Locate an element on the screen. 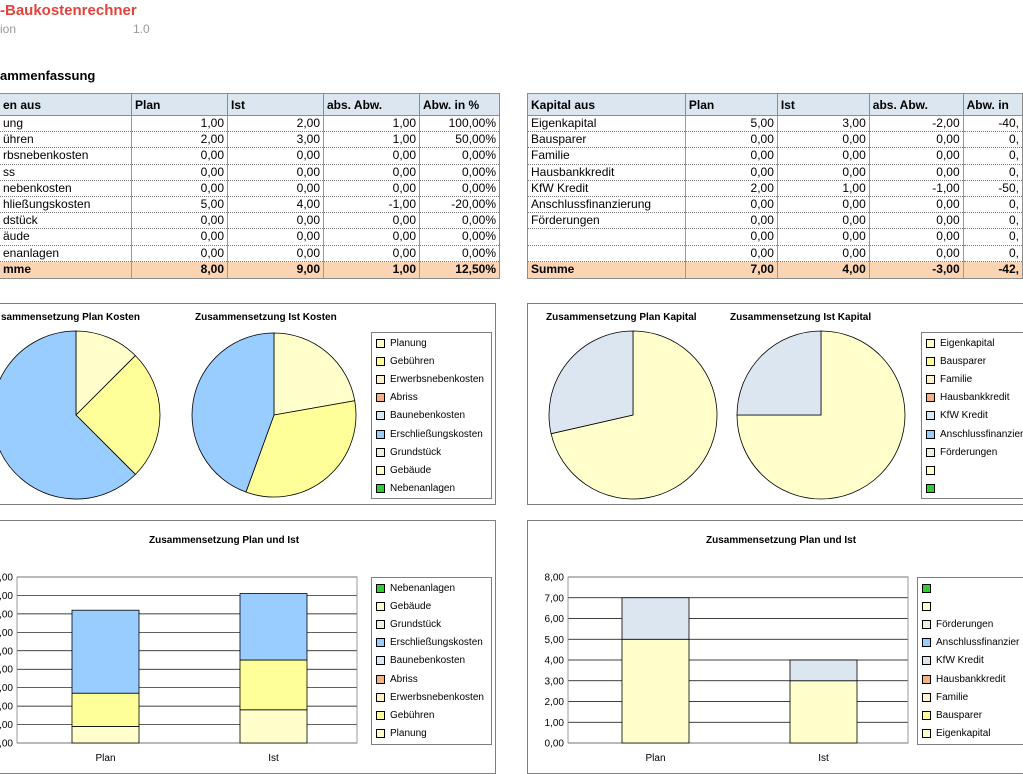  kapital-cell: Summe is located at coordinates (606, 270).